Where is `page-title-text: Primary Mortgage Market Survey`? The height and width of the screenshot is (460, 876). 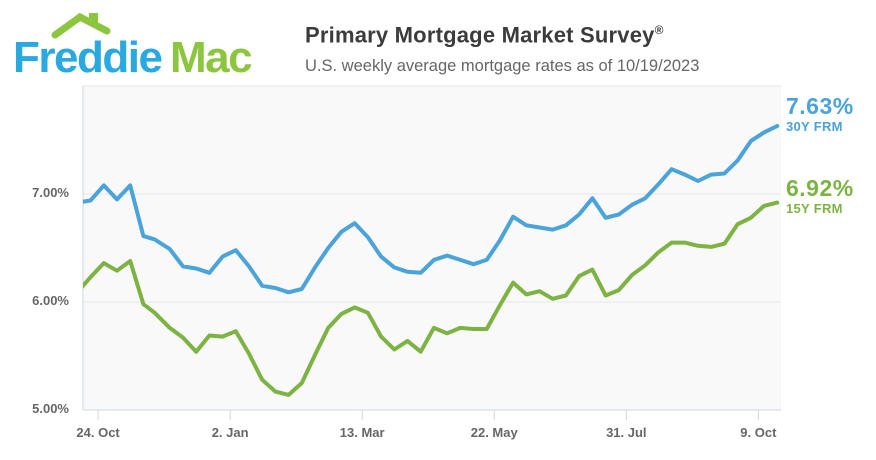 page-title-text: Primary Mortgage Market Survey is located at coordinates (480, 35).